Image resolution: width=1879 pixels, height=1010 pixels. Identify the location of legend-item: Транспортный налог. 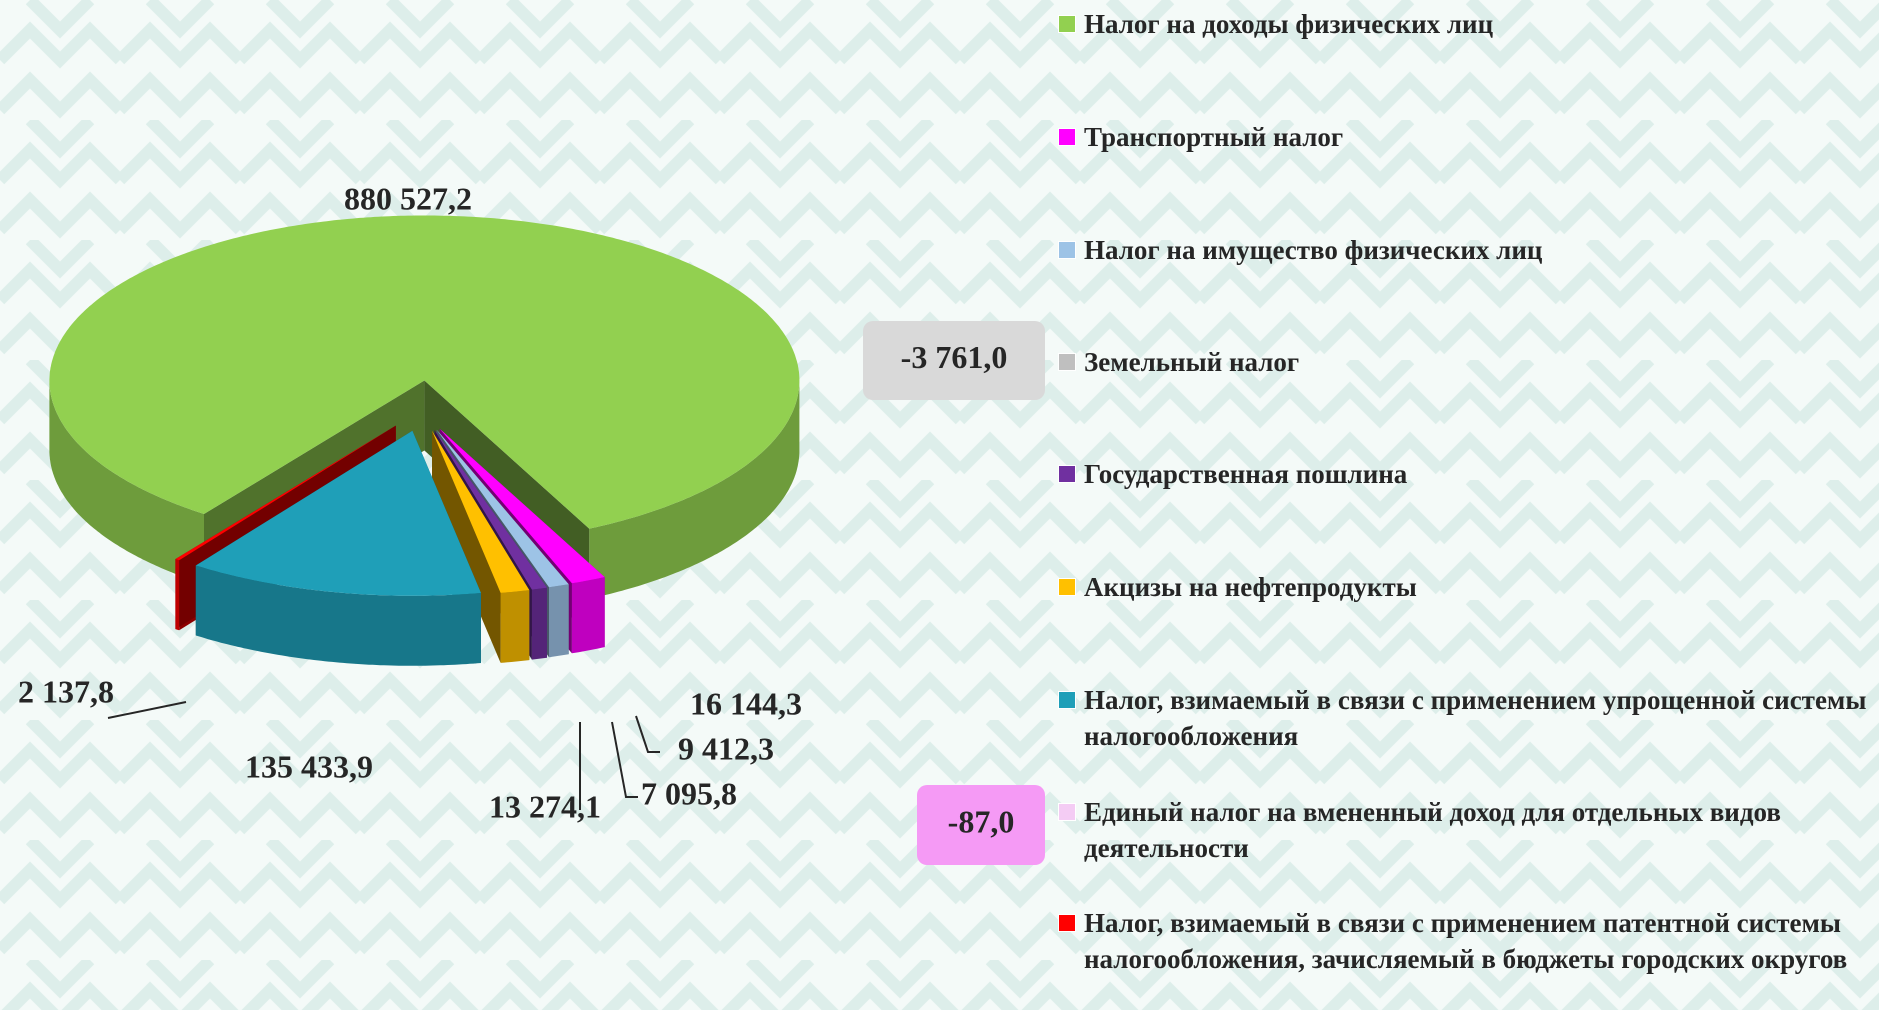
(1465, 137).